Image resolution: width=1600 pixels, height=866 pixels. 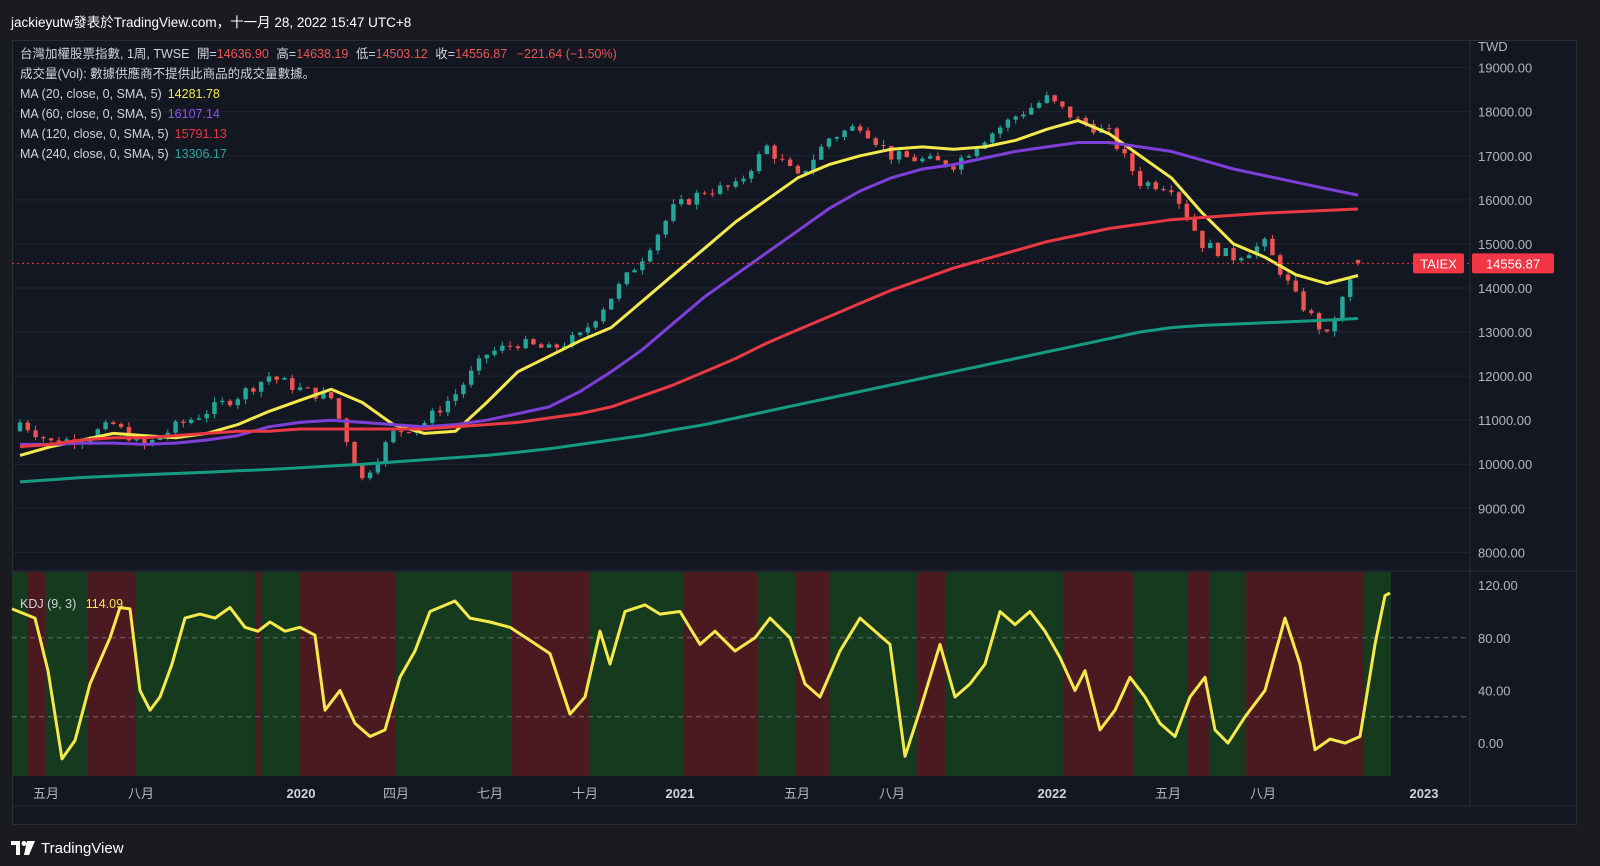 What do you see at coordinates (1505, 464) in the screenshot?
I see `price-tick-label: 10000.00` at bounding box center [1505, 464].